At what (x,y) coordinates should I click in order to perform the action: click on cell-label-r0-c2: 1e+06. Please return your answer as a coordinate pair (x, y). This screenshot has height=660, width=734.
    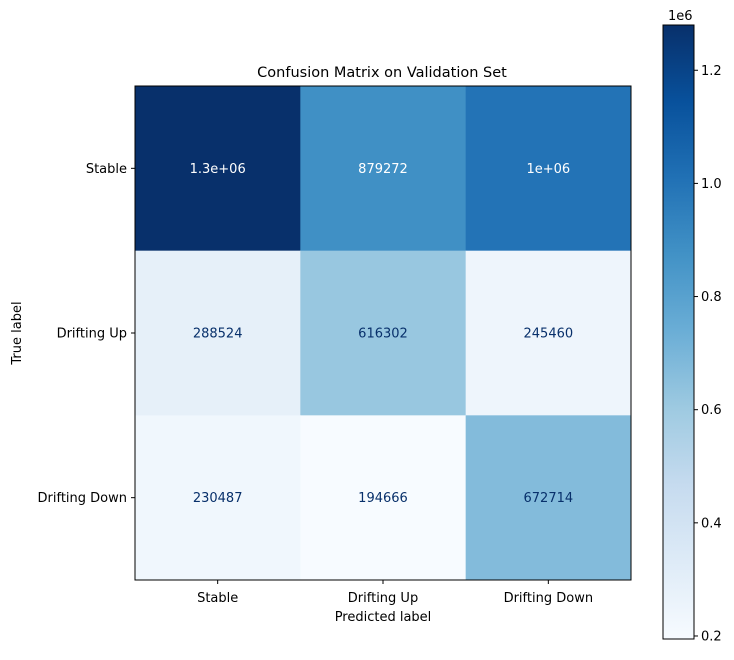
    Looking at the image, I should click on (548, 169).